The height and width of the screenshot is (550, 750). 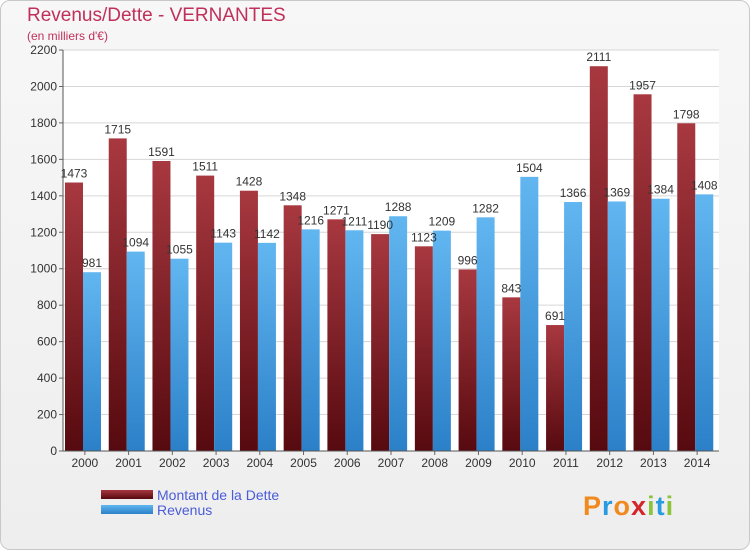 What do you see at coordinates (117, 129) in the screenshot?
I see `data-label-debt: 1715` at bounding box center [117, 129].